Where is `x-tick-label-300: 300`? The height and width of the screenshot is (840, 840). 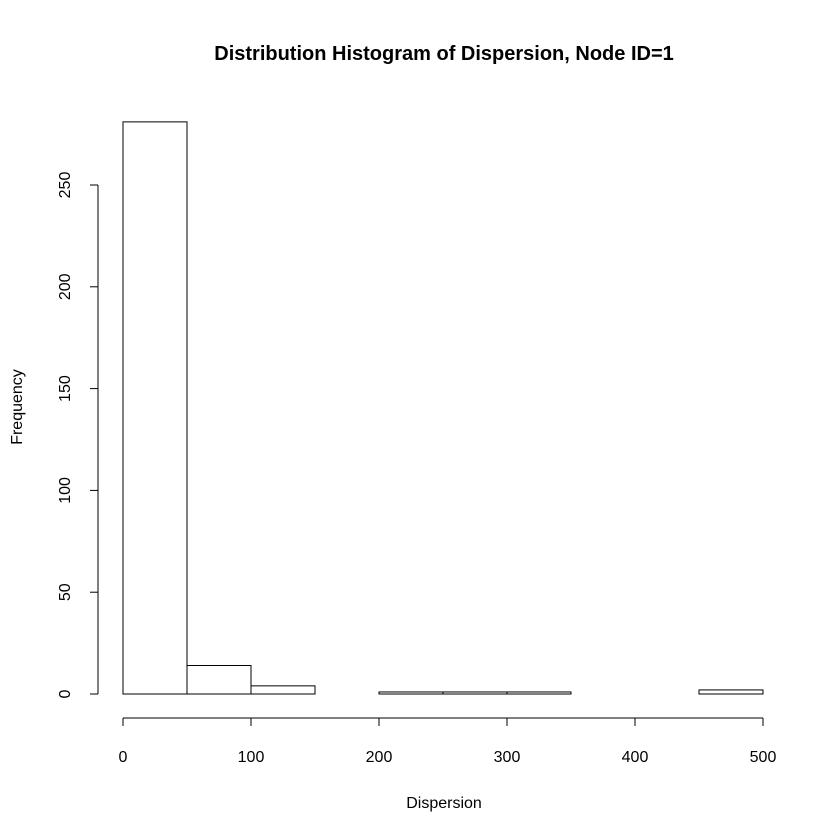
x-tick-label-300: 300 is located at coordinates (507, 757).